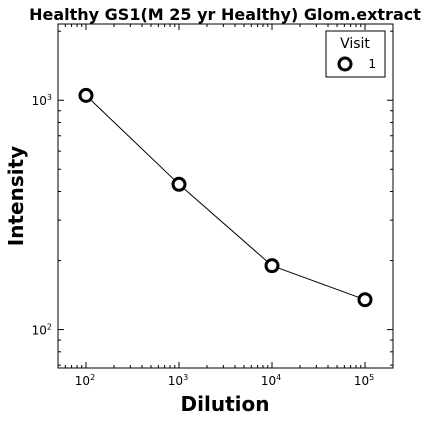  I want to click on legend: Visit 1, so click(355, 54).